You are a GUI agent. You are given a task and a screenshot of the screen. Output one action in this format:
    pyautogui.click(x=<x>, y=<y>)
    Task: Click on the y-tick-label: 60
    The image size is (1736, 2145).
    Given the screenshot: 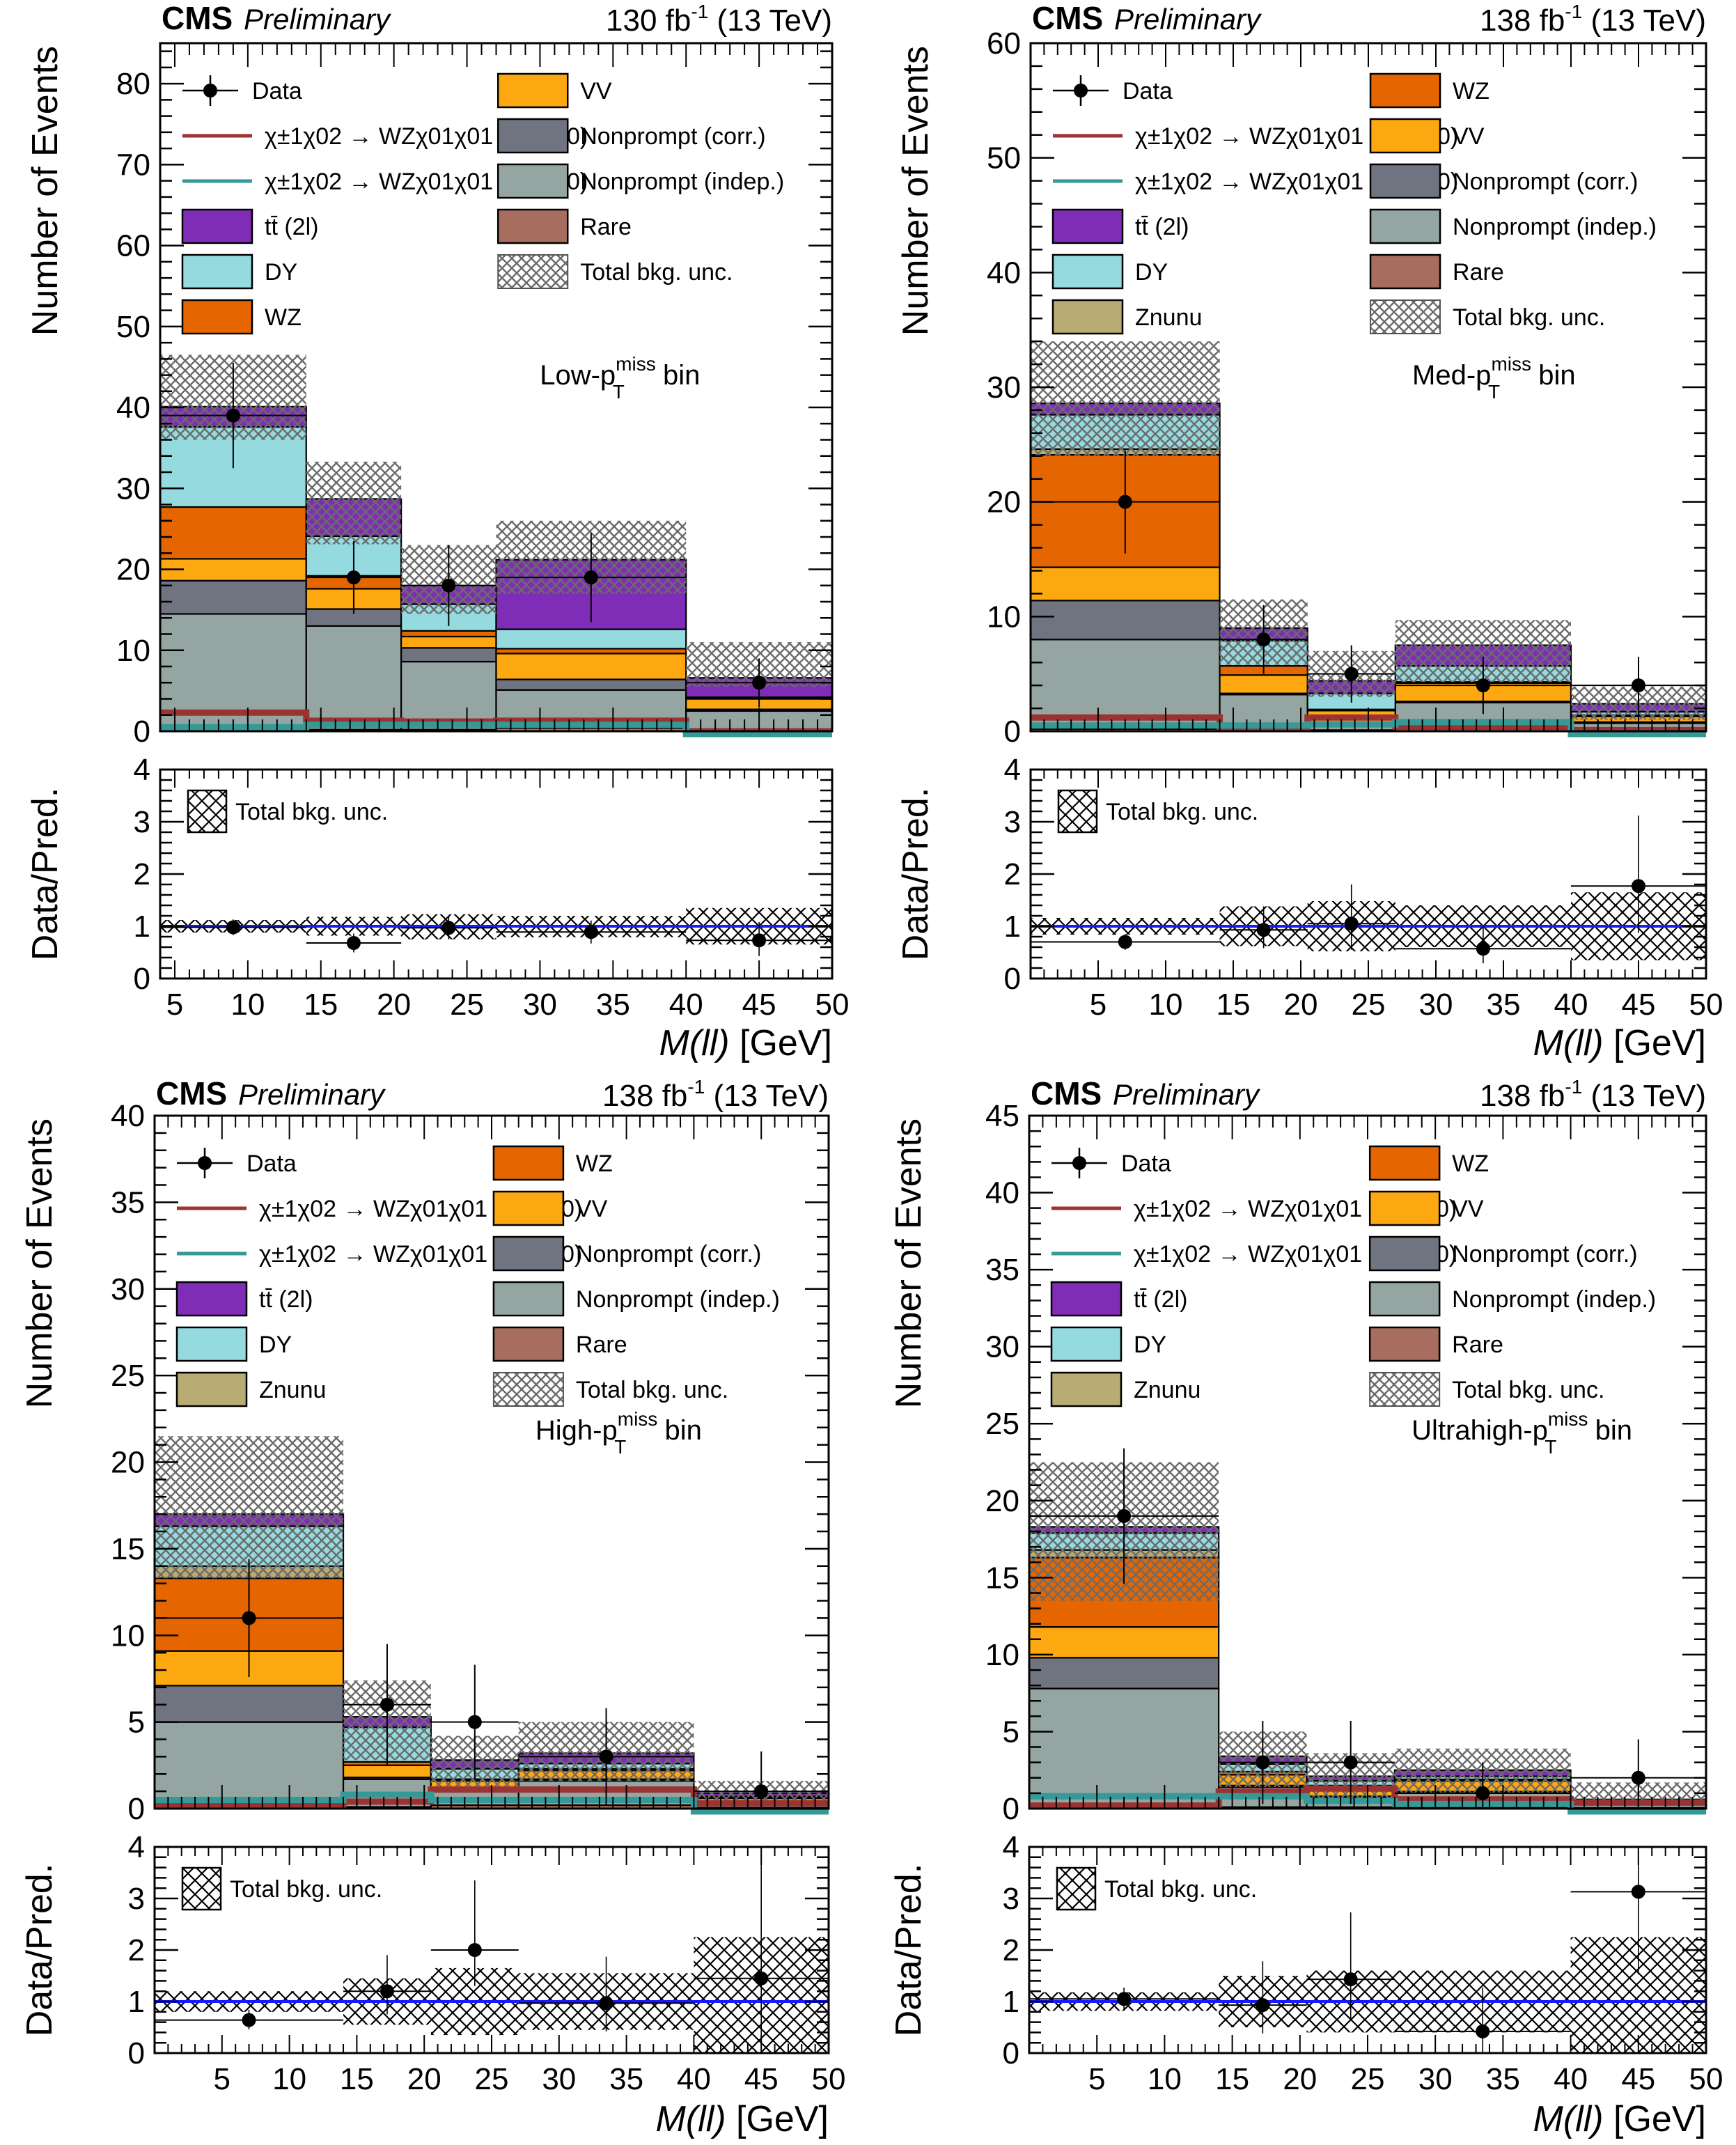 What is the action you would take?
    pyautogui.click(x=133, y=246)
    